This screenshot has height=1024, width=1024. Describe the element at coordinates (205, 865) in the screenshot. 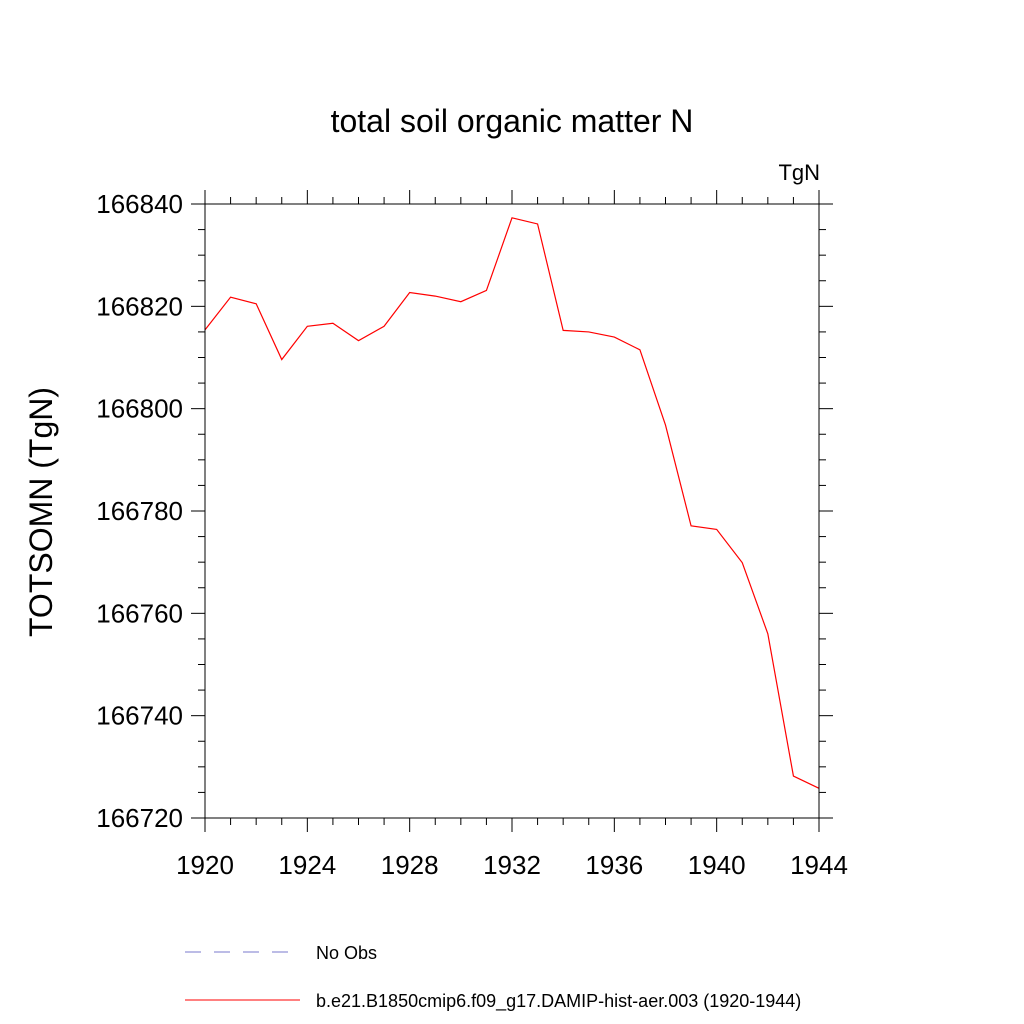

I see `x-tick-label: 1920` at that location.